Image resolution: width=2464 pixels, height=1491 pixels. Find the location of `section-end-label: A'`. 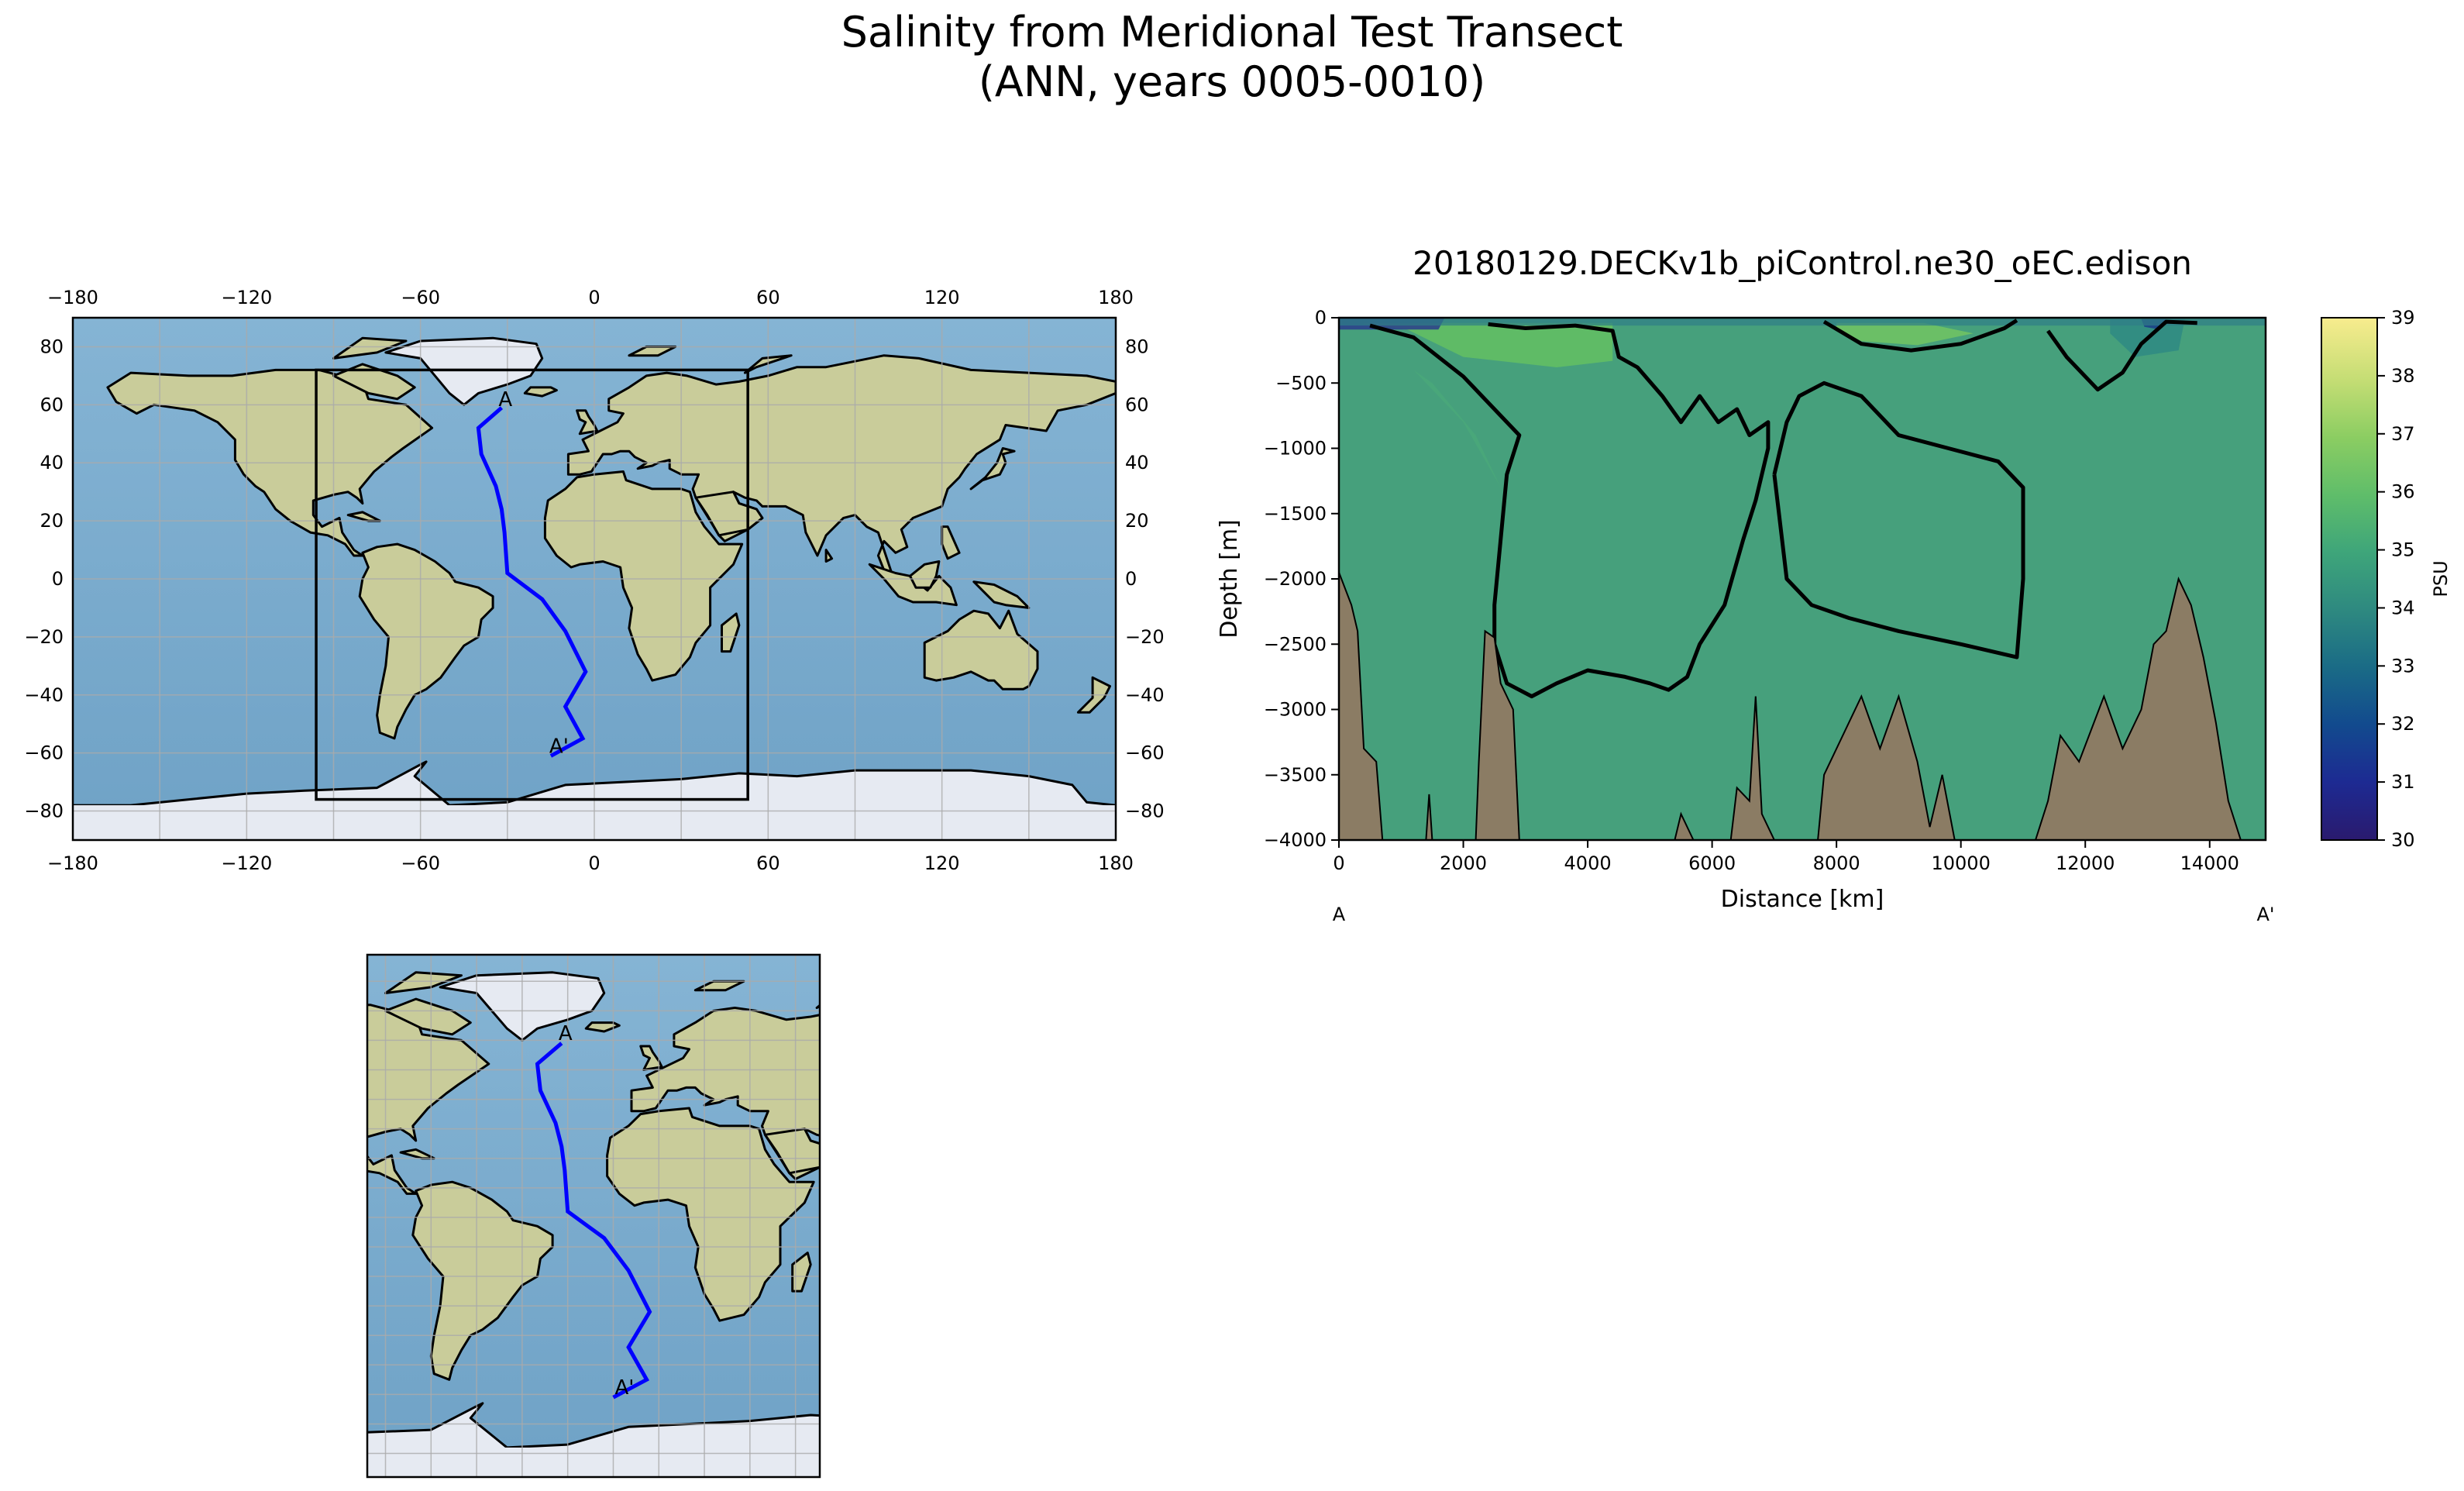

section-end-label: A' is located at coordinates (2265, 914).